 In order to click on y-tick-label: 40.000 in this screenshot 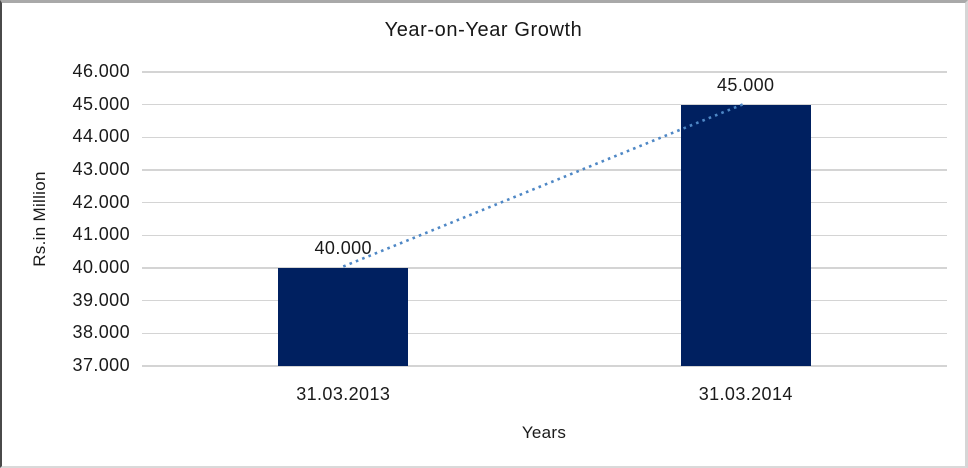, I will do `click(101, 267)`.